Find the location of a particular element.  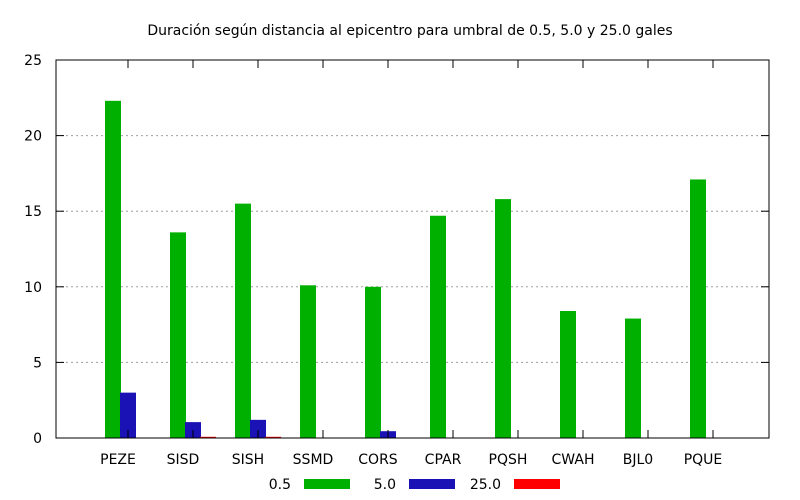

x-tick-label: CORS is located at coordinates (378, 460).